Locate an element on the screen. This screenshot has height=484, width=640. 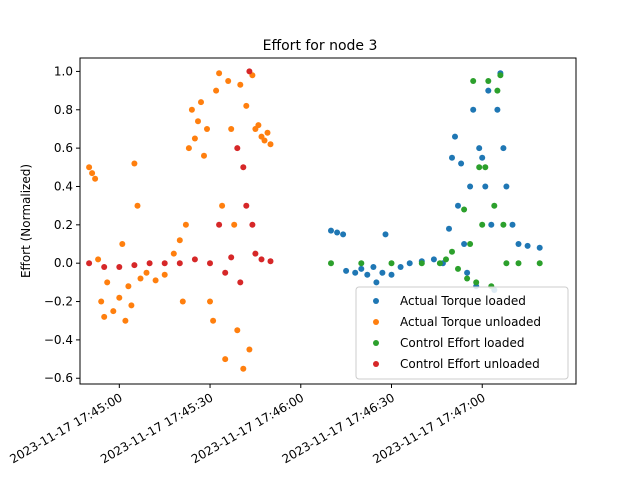
y-axis: −0.6 −0.4 −0.2 0.0 0.2 0.4 0.6 0.8 1.0 is located at coordinates (62, 224).